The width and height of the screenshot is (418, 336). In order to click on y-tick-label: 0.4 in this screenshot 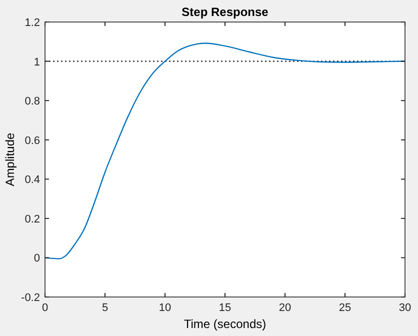, I will do `click(32, 180)`.